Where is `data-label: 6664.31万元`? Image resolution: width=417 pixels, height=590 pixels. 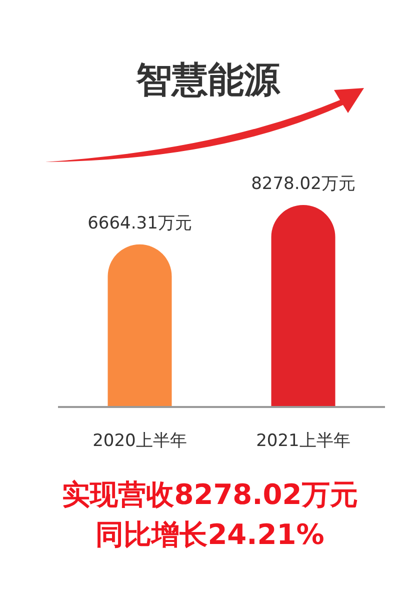
data-label: 6664.31万元 is located at coordinates (140, 223).